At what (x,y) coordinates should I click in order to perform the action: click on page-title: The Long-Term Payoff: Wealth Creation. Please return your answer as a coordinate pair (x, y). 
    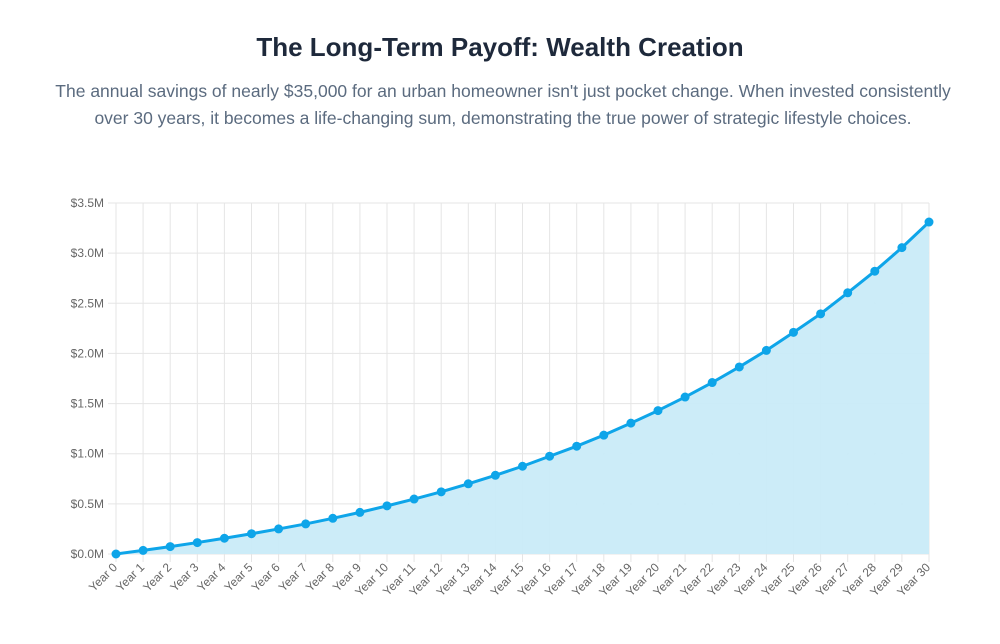
    Looking at the image, I should click on (500, 47).